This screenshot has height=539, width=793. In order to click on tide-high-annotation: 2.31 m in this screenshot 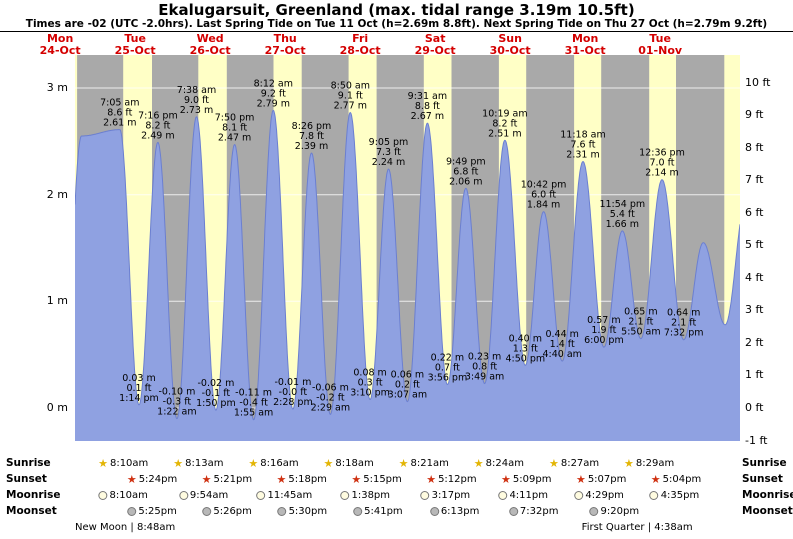, I will do `click(582, 155)`.